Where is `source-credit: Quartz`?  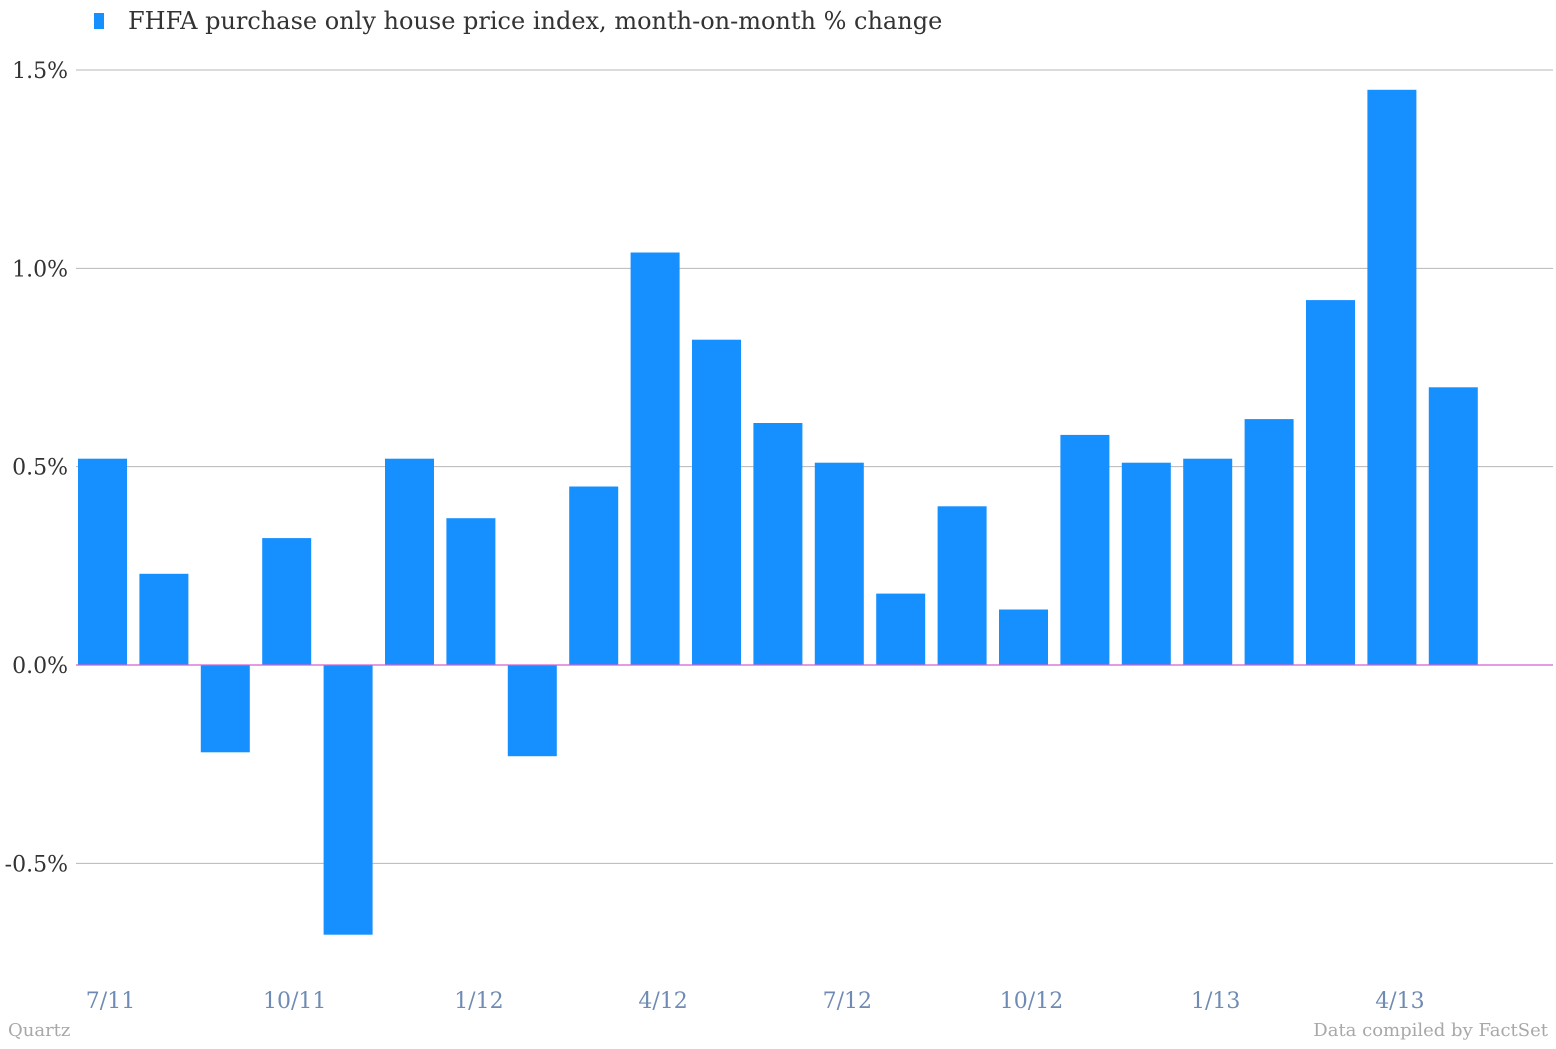
source-credit: Quartz is located at coordinates (39, 1030).